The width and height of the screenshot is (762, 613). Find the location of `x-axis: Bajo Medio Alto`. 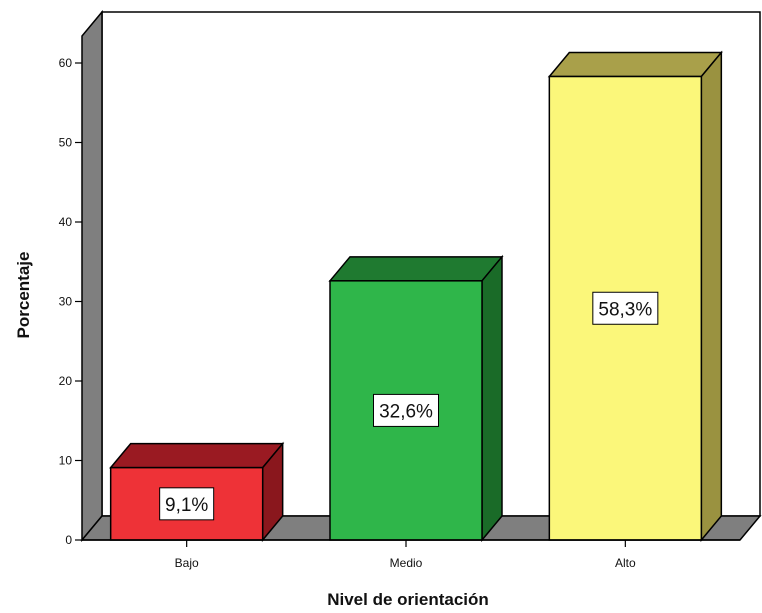

x-axis: Bajo Medio Alto is located at coordinates (411, 554).